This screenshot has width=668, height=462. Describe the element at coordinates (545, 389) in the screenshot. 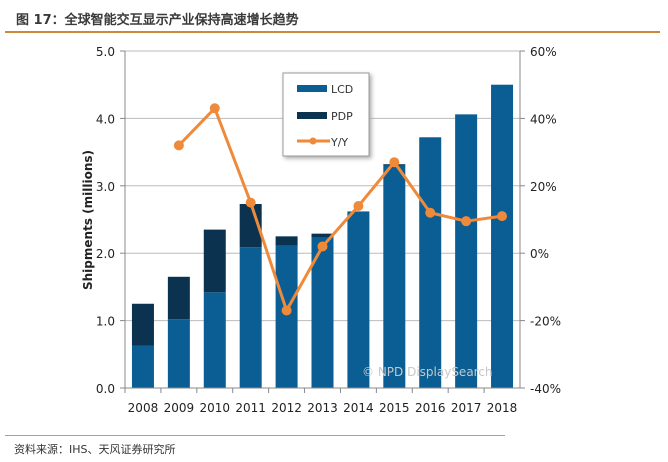

I see `y2-tick-label: -40%` at that location.